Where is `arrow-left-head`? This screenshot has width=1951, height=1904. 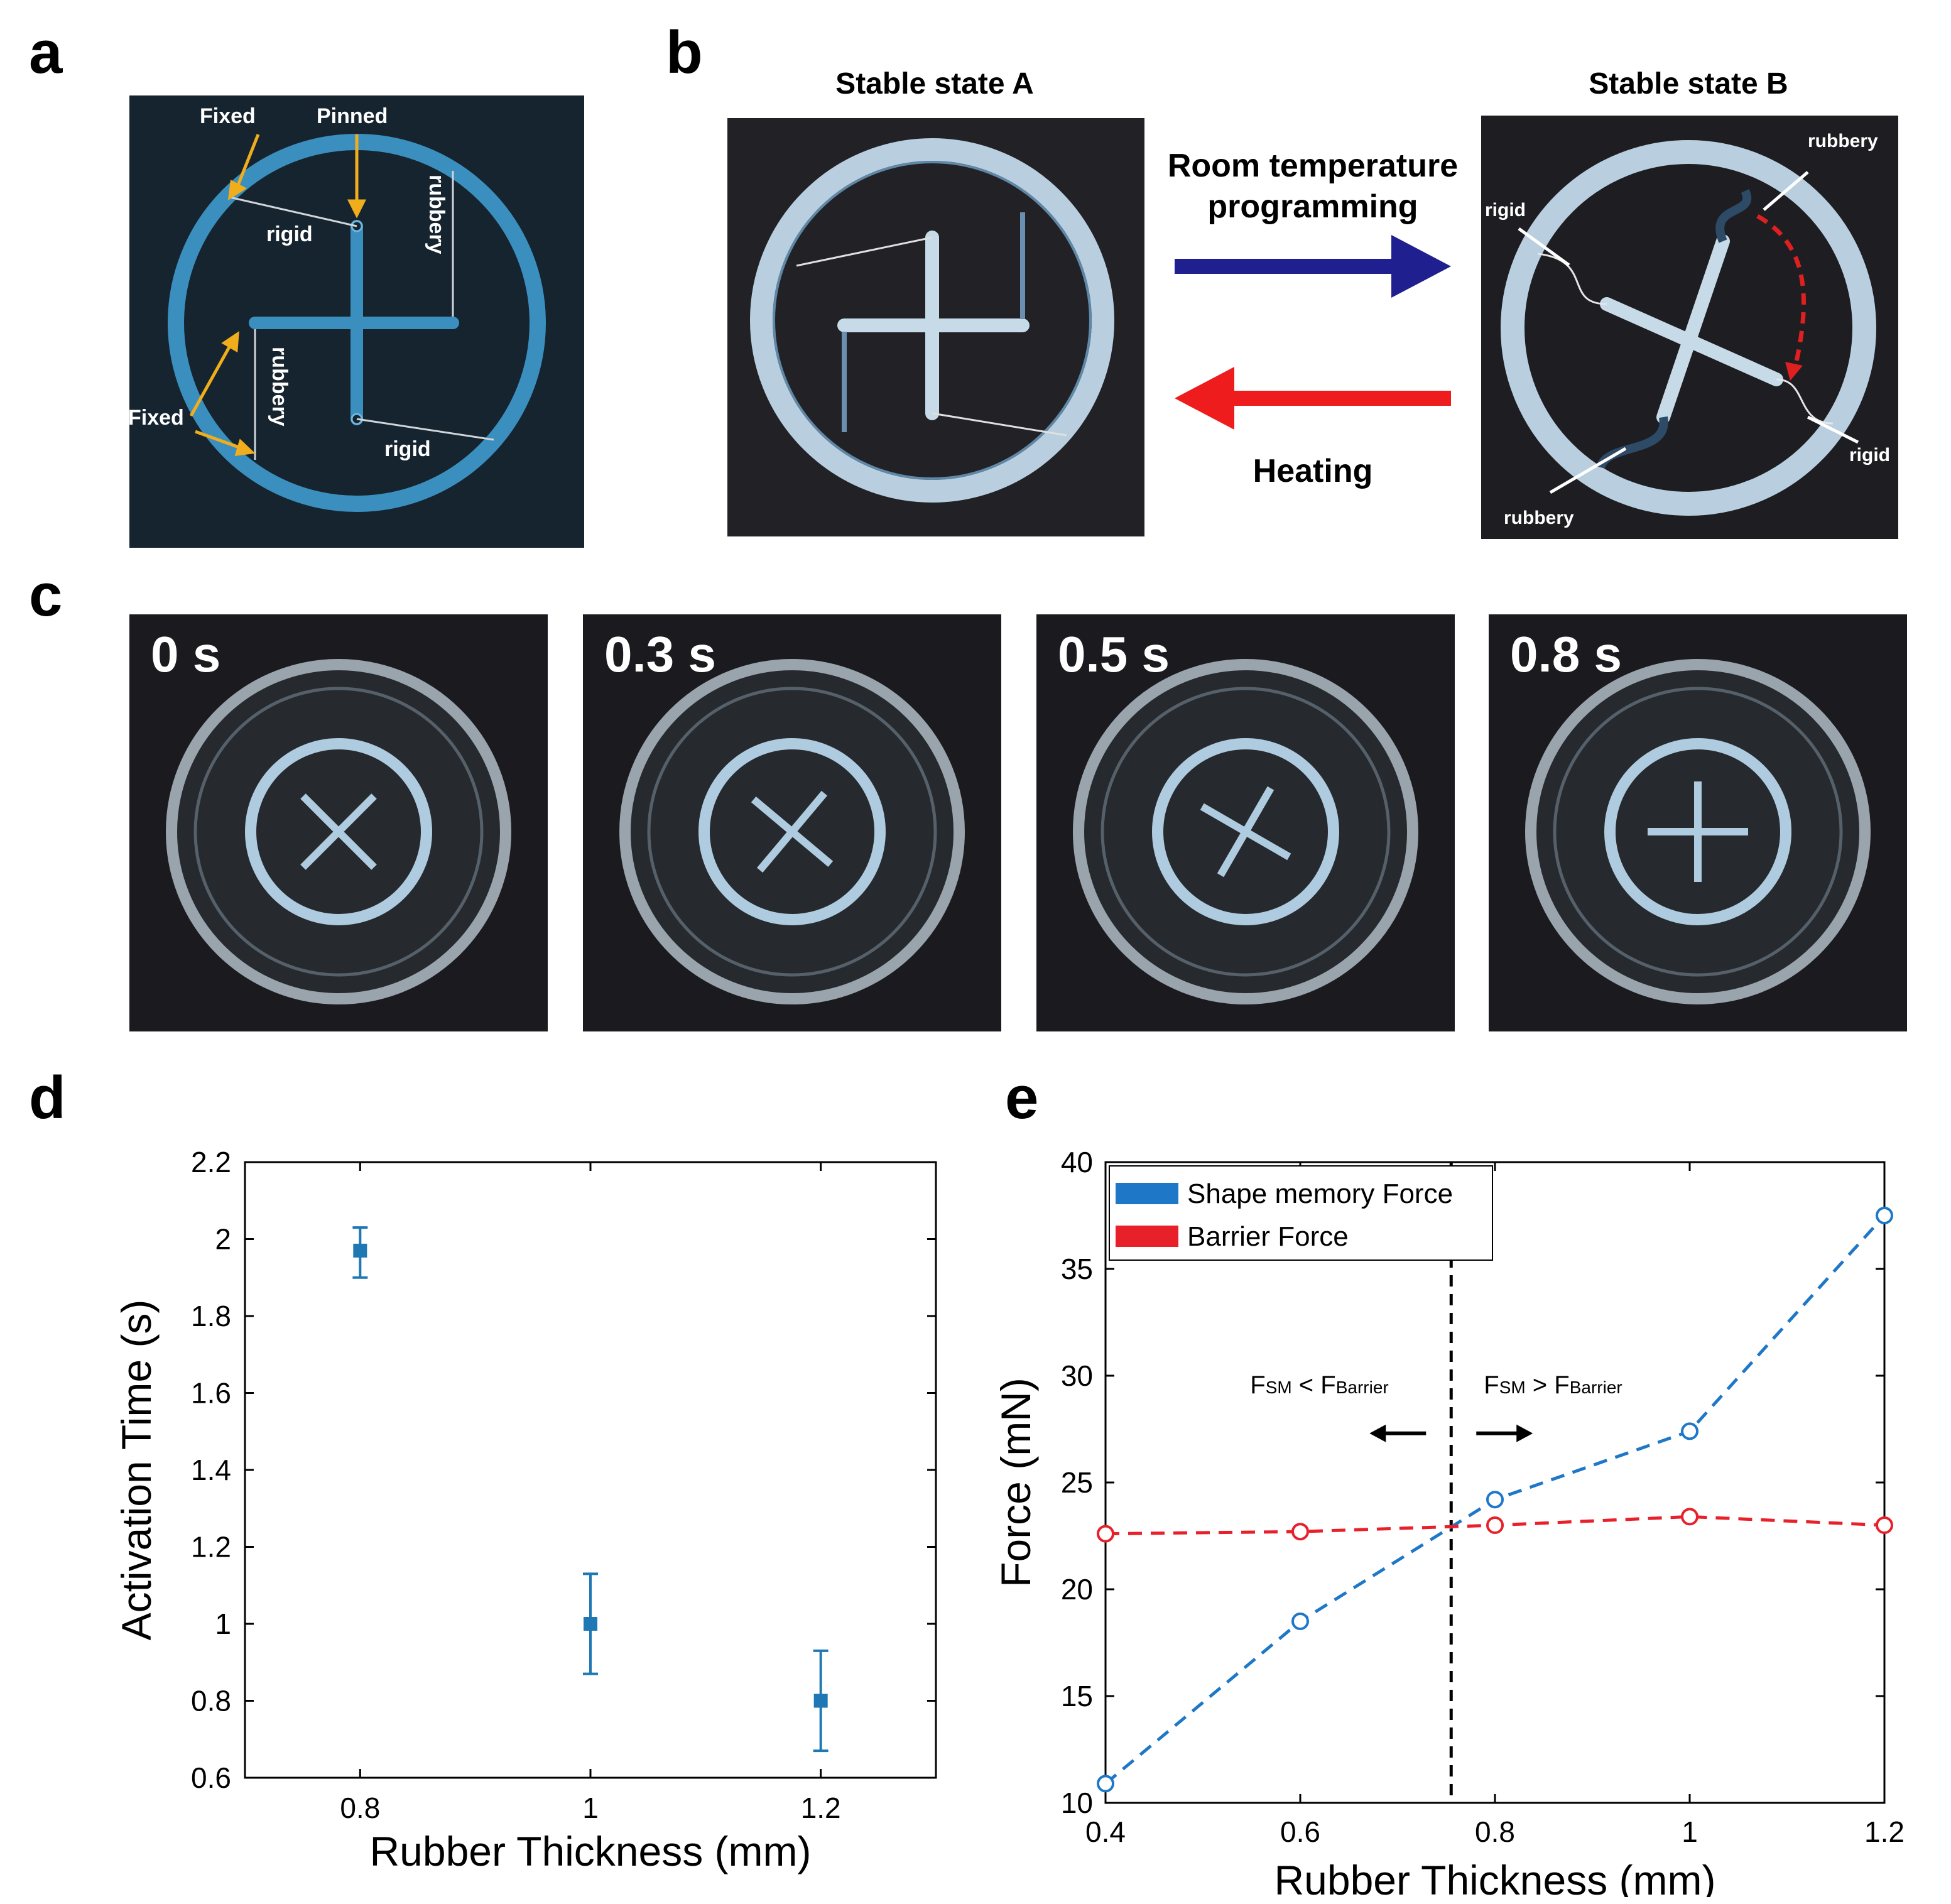
arrow-left-head is located at coordinates (1377, 1433).